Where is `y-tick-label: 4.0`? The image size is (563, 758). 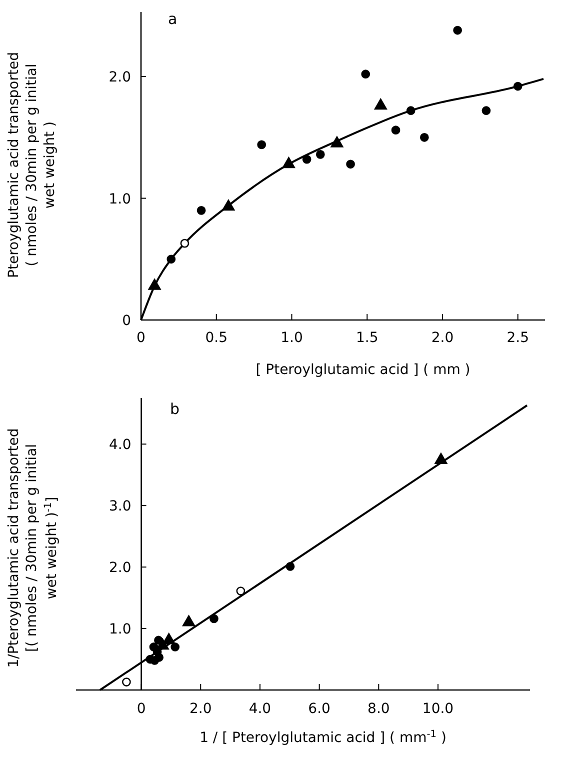 y-tick-label: 4.0 is located at coordinates (120, 445).